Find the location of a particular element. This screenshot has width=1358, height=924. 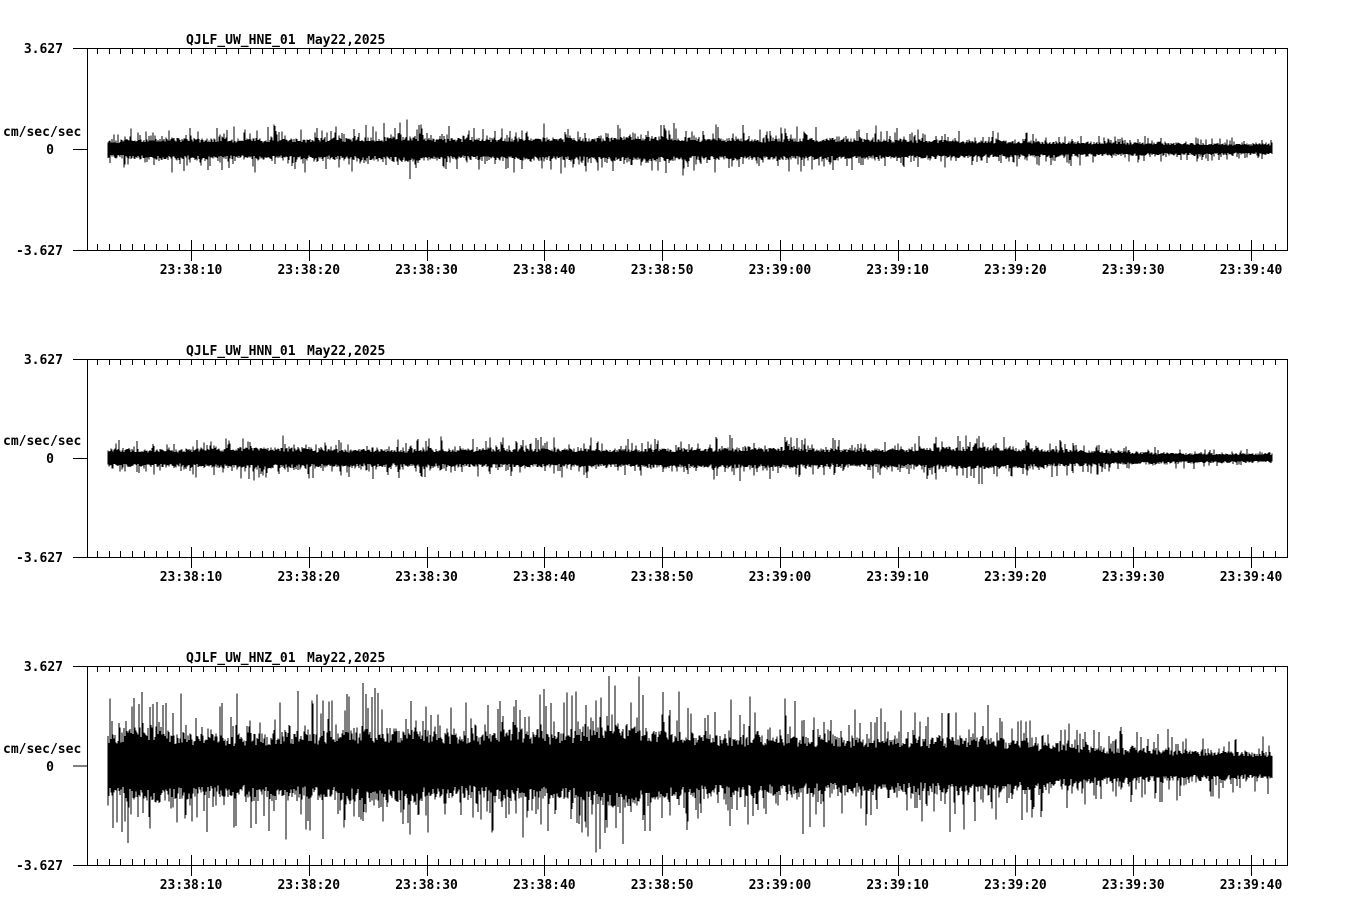

channel-title: QJLF_UW_HNZ_01 is located at coordinates (241, 658).